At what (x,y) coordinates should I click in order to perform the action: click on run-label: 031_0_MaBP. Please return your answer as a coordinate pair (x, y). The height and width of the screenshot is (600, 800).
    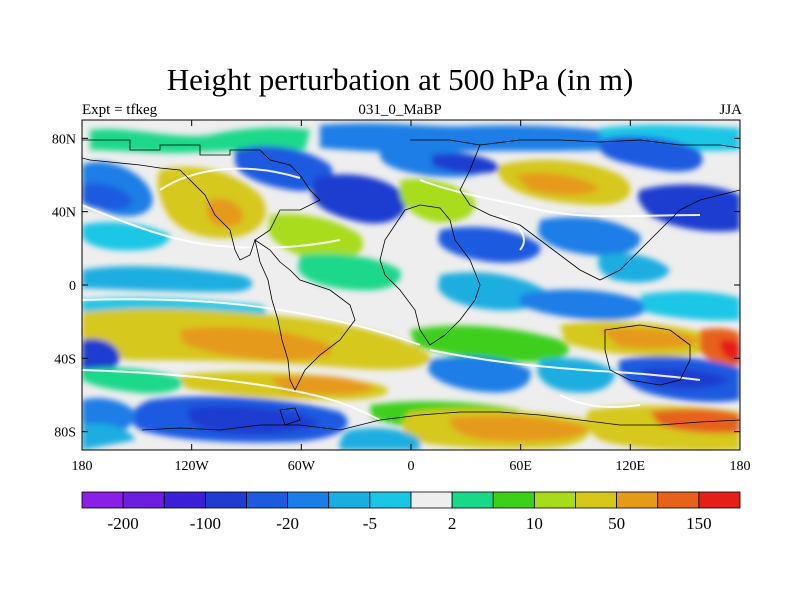
    Looking at the image, I should click on (400, 110).